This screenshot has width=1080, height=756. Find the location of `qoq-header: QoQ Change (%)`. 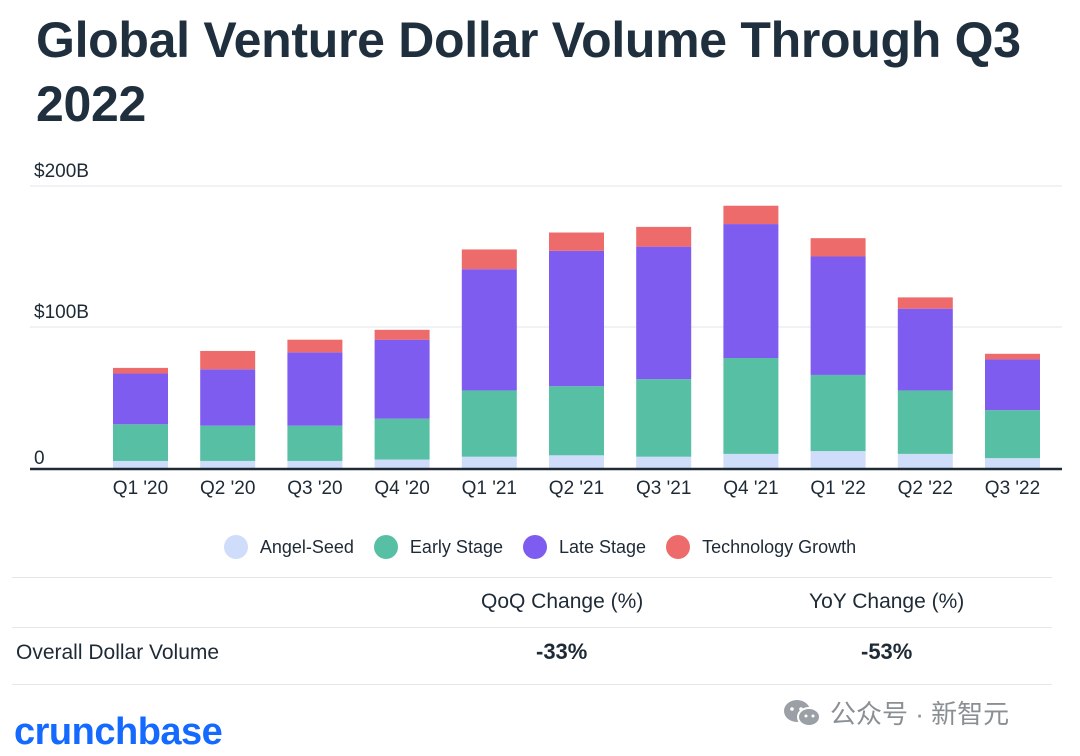

qoq-header: QoQ Change (%) is located at coordinates (562, 601).